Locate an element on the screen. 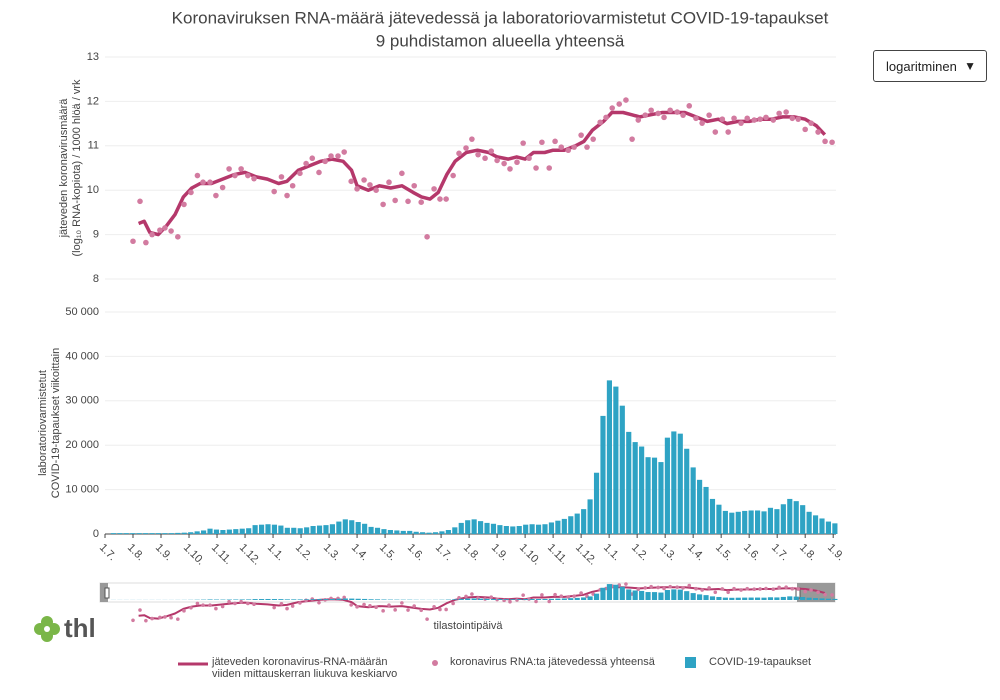 The width and height of the screenshot is (1000, 700). legend-item: koronavirus RNA:ta jätevedessä yhteensä is located at coordinates (541, 663).